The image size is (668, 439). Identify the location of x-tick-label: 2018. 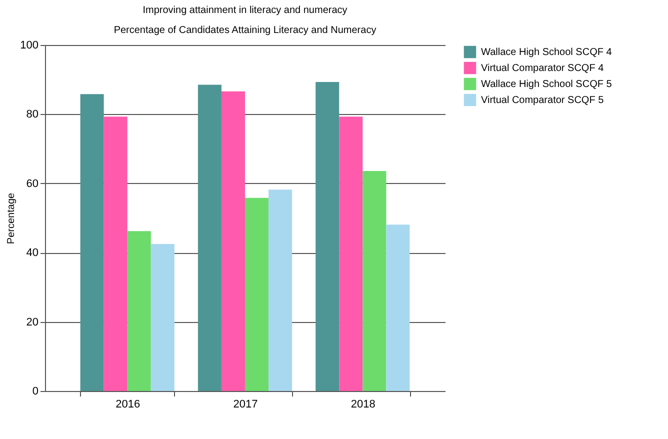
(363, 404).